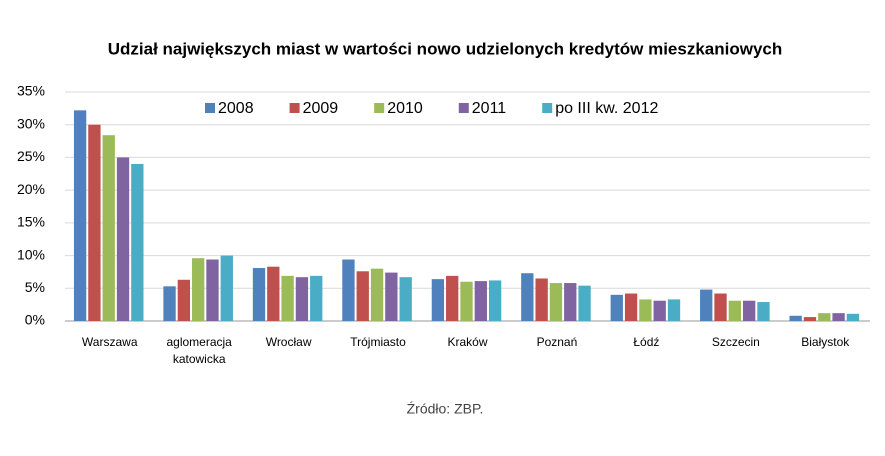  What do you see at coordinates (31, 254) in the screenshot?
I see `y-tick-label: 10%` at bounding box center [31, 254].